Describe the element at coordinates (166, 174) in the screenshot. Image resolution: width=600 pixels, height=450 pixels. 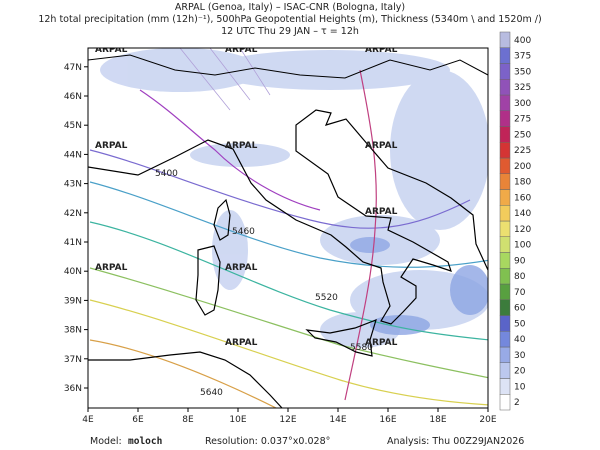
I see `contour-label: 5400` at that location.